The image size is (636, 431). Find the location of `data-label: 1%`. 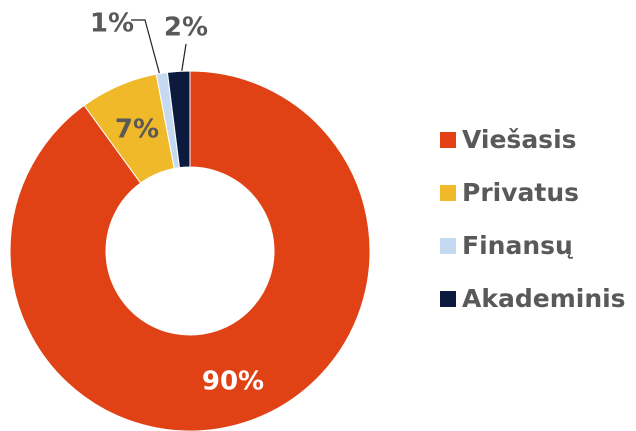

data-label: 1% is located at coordinates (112, 24).